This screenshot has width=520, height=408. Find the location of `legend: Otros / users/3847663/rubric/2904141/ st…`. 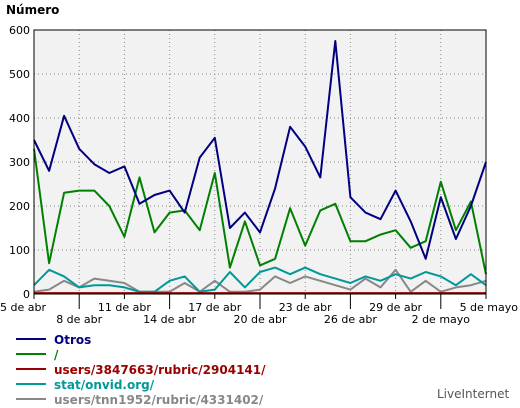

legend: Otros / users/3847663/rubric/2904141/ st… is located at coordinates (141, 370).